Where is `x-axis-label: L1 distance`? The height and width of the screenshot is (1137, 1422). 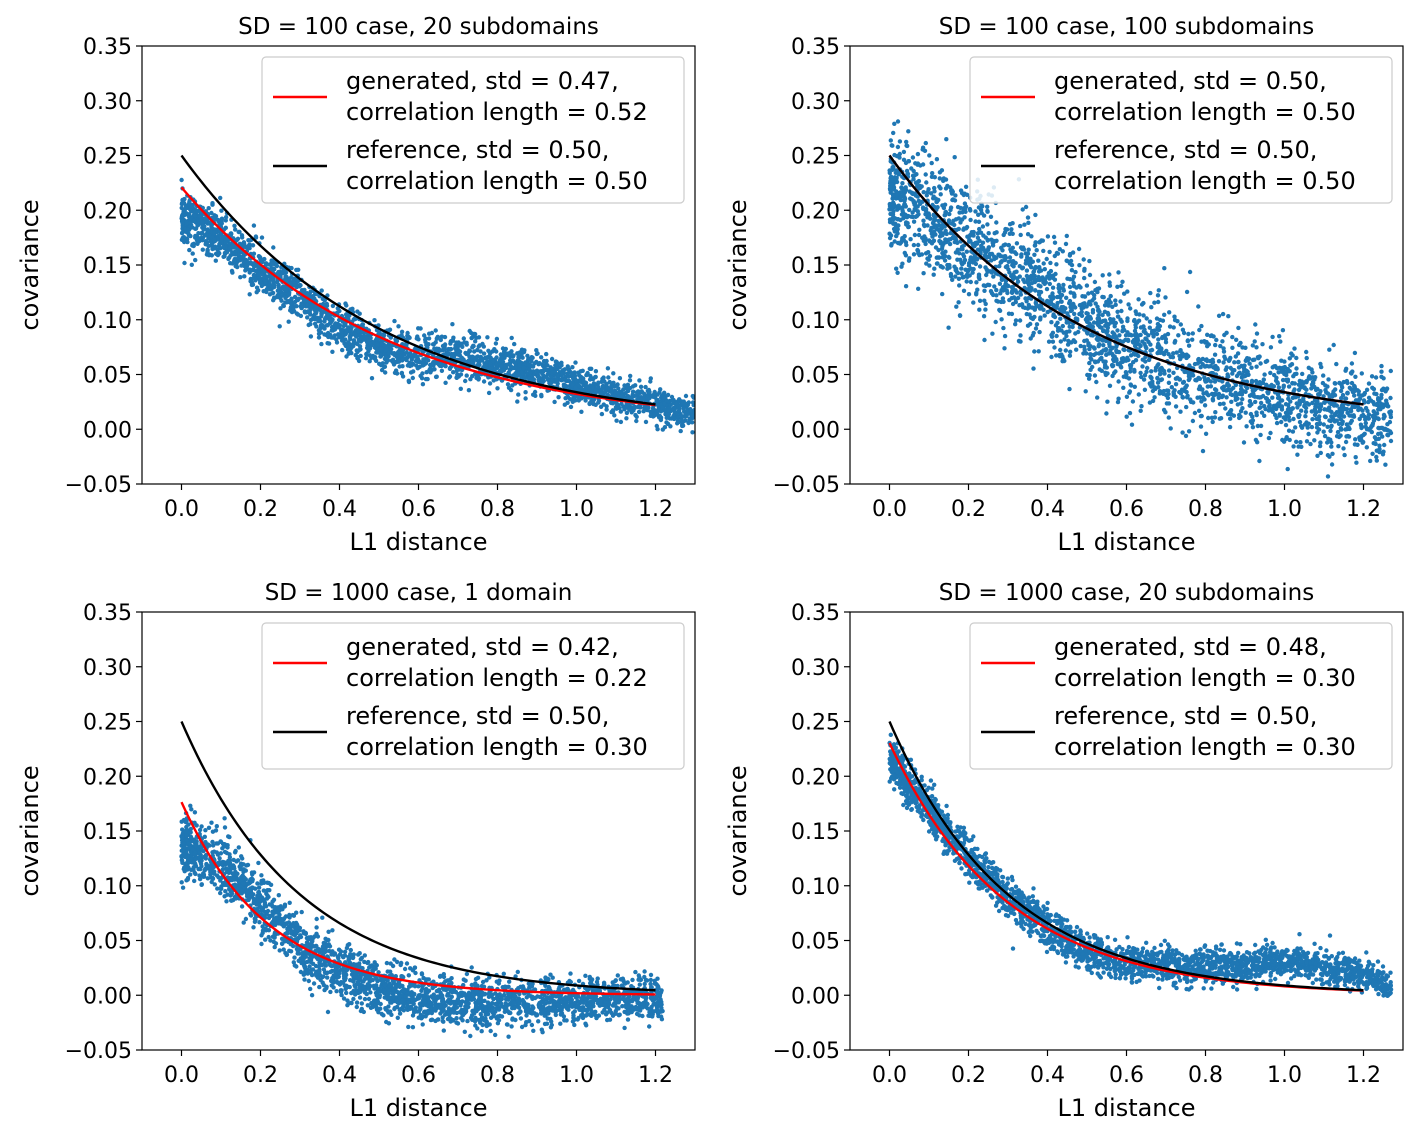 x-axis-label: L1 distance is located at coordinates (419, 542).